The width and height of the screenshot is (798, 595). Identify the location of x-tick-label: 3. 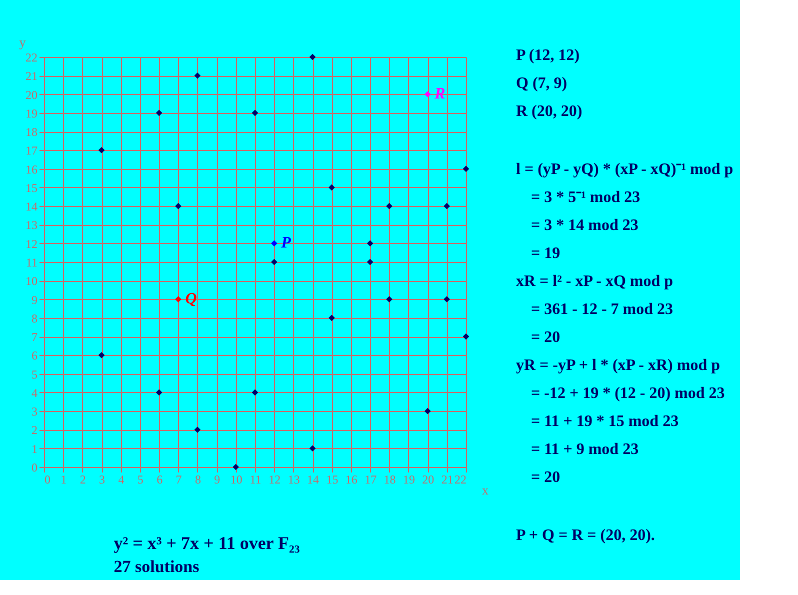
(102, 479).